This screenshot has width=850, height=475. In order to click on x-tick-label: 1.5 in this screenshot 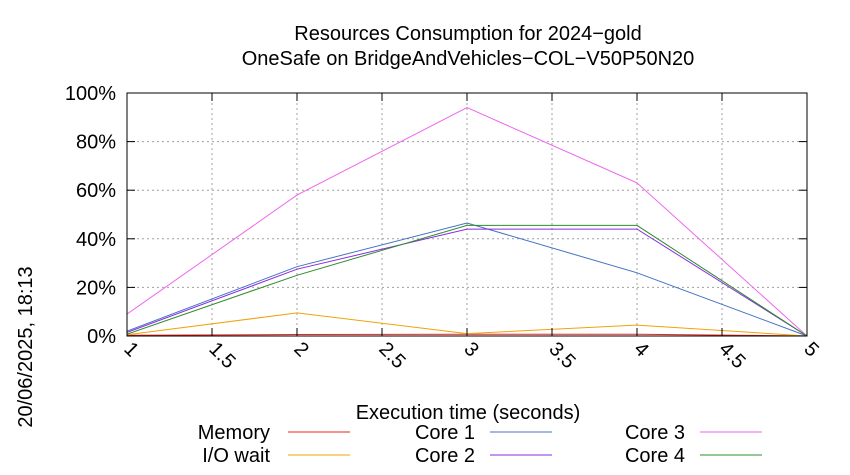, I will do `click(221, 355)`.